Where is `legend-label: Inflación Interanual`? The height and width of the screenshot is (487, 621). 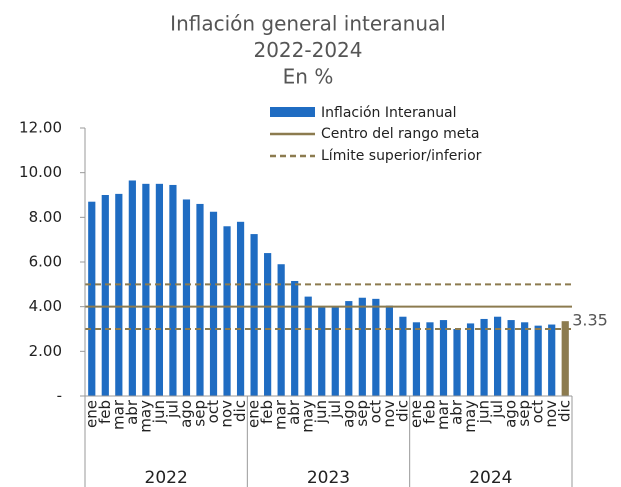
legend-label: Inflación Interanual is located at coordinates (389, 113).